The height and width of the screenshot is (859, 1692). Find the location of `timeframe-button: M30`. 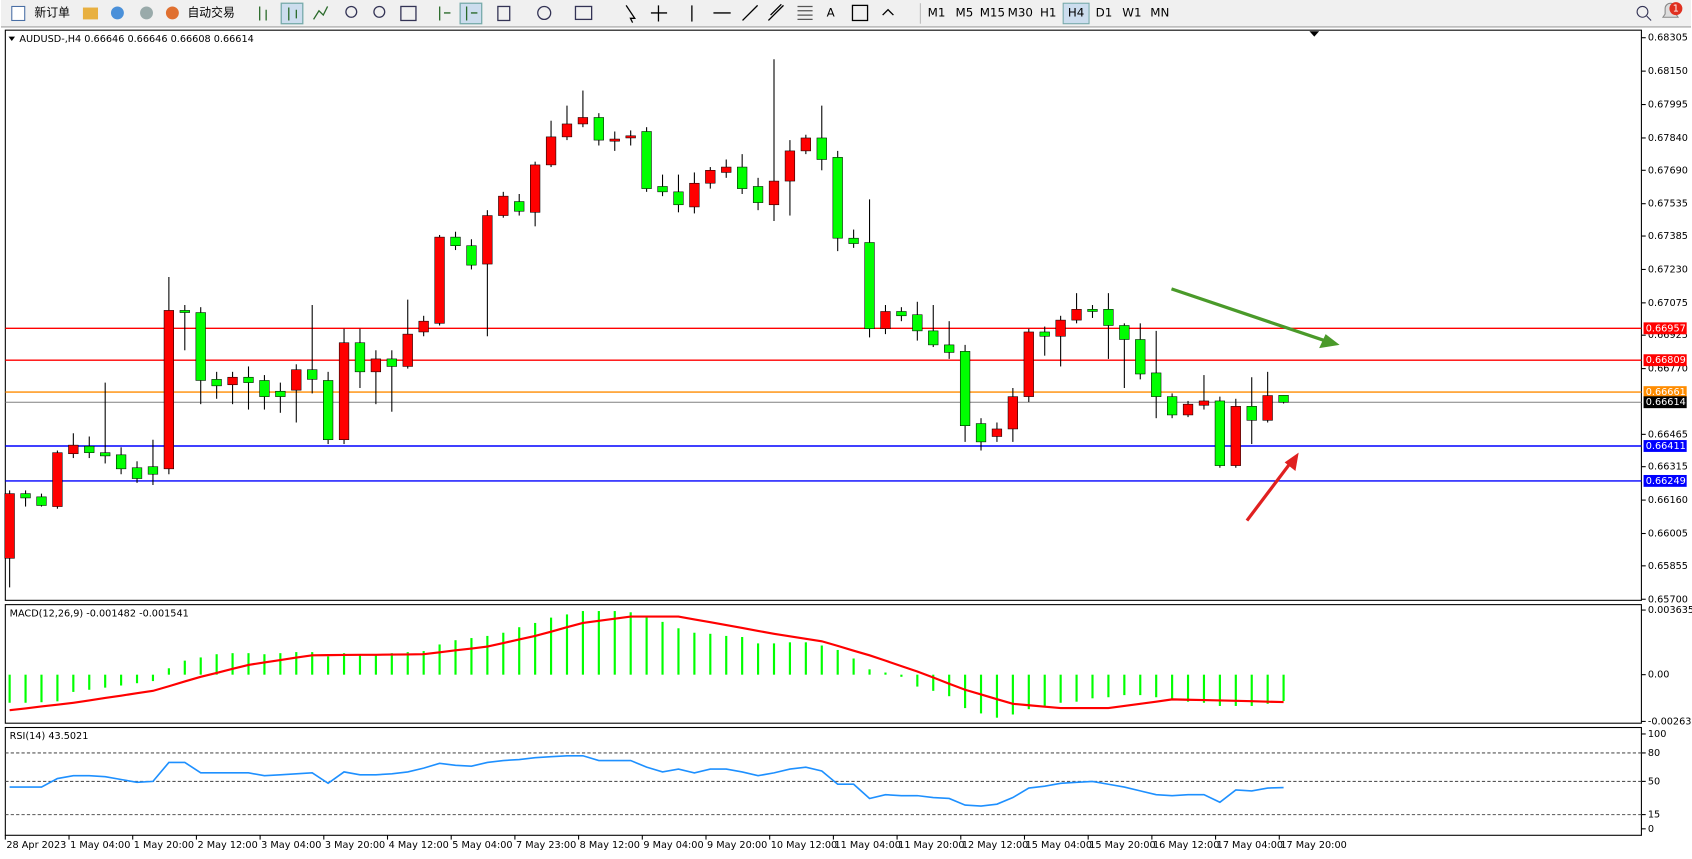

timeframe-button: M30 is located at coordinates (1020, 12).